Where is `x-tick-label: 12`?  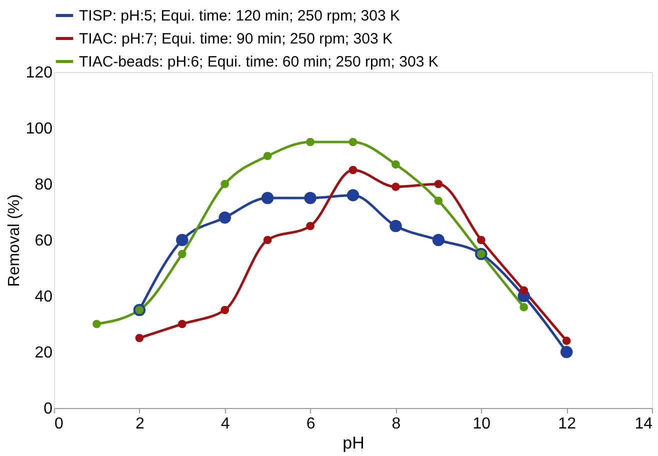
x-tick-label: 12 is located at coordinates (567, 424).